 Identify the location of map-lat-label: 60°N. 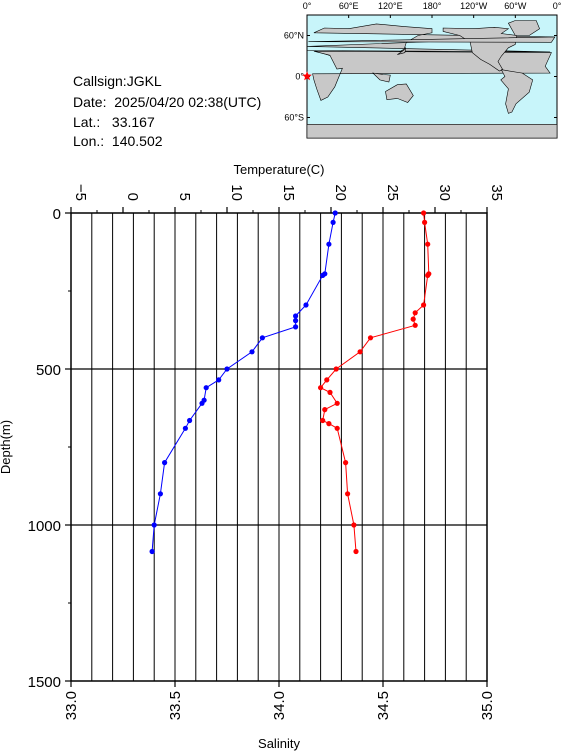
(294, 36).